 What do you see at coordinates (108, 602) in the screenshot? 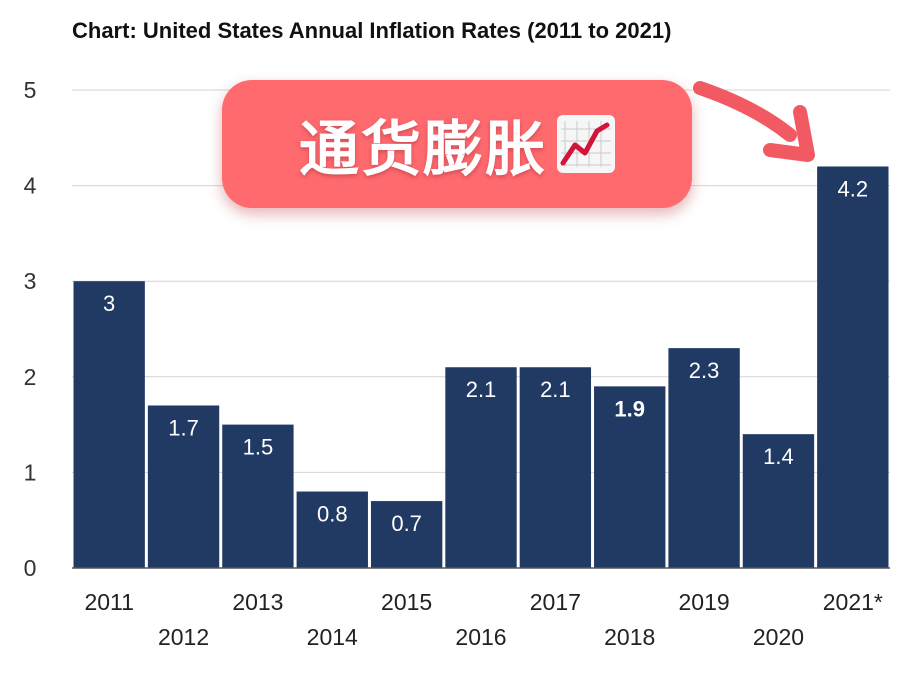
I see `x-tick-label: 2011` at bounding box center [108, 602].